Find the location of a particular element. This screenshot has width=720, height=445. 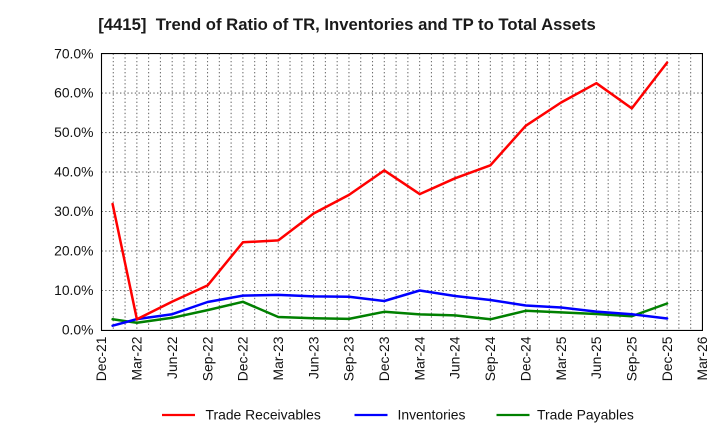

svg-text: Dec-24 is located at coordinates (525, 358).